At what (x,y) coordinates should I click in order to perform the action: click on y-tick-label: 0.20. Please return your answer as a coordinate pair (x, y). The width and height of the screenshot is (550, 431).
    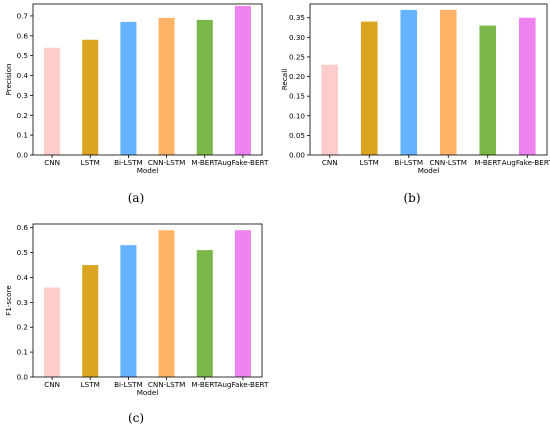
    Looking at the image, I should click on (297, 76).